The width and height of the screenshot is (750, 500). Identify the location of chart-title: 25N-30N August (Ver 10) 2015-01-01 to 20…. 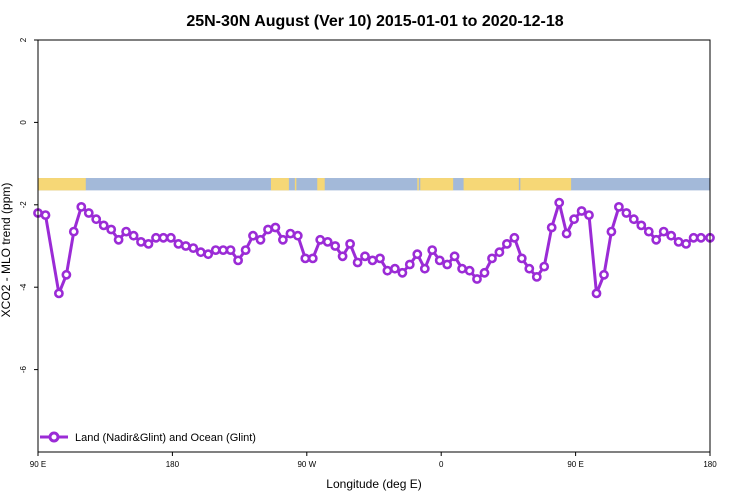
(374, 21).